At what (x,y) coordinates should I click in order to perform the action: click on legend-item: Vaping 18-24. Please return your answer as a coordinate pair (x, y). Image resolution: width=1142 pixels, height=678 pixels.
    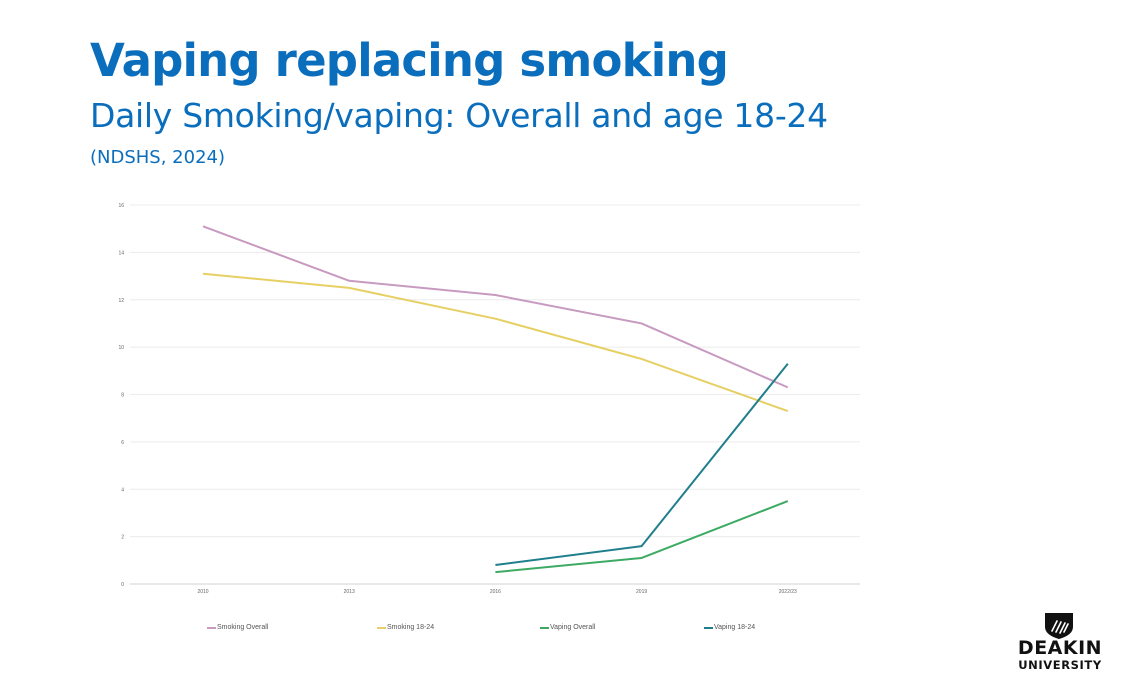
    Looking at the image, I should click on (729, 627).